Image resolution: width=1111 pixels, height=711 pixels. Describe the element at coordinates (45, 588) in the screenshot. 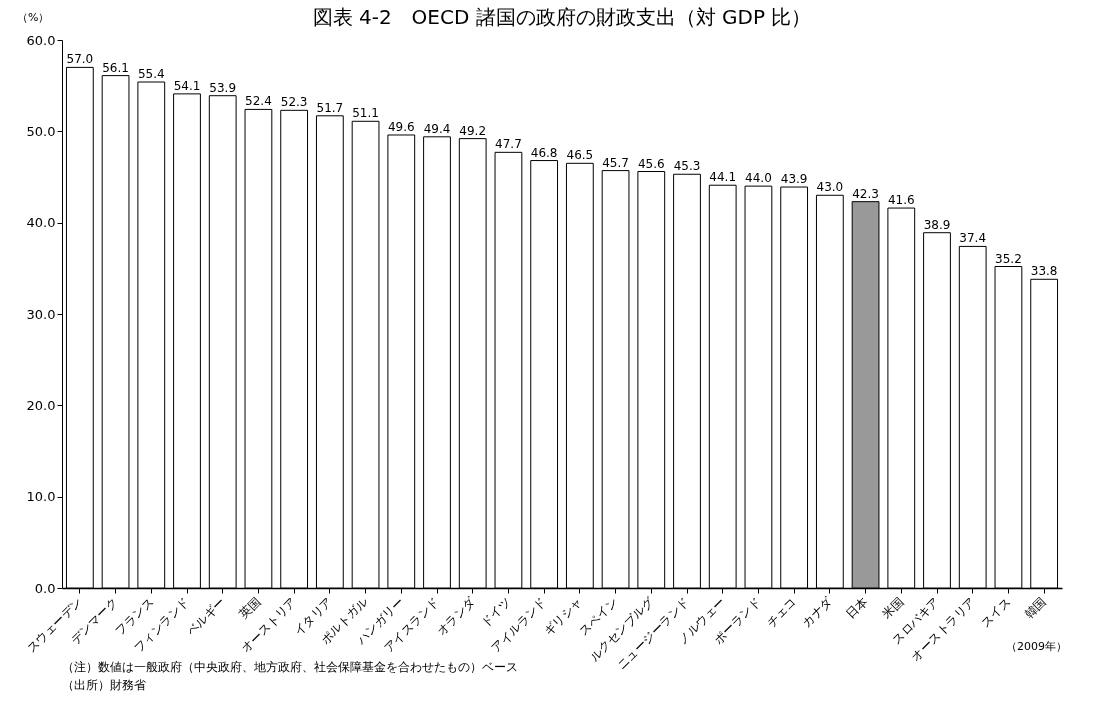

I see `y-tick-label: 0.0` at that location.